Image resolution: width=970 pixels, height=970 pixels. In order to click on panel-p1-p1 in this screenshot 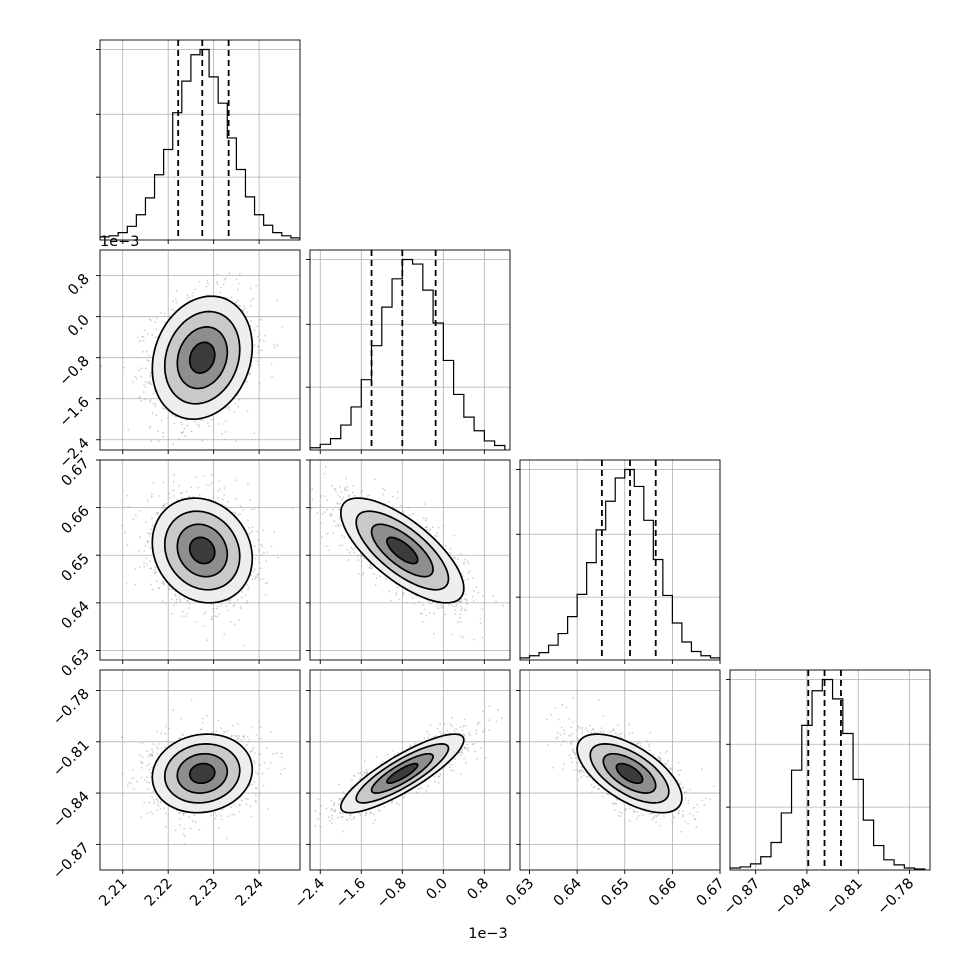, I will do `click(408, 351)`.